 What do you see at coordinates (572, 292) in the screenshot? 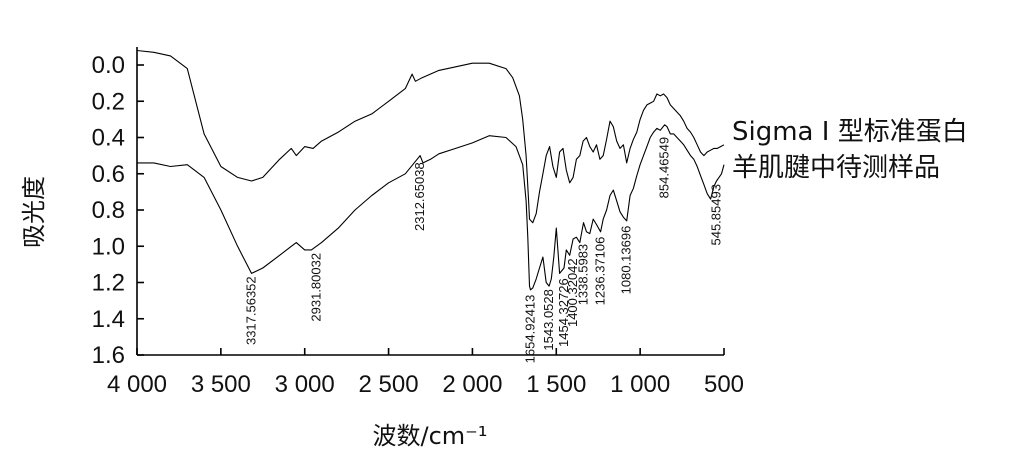
I see `peak-label: 1400.32042` at bounding box center [572, 292].